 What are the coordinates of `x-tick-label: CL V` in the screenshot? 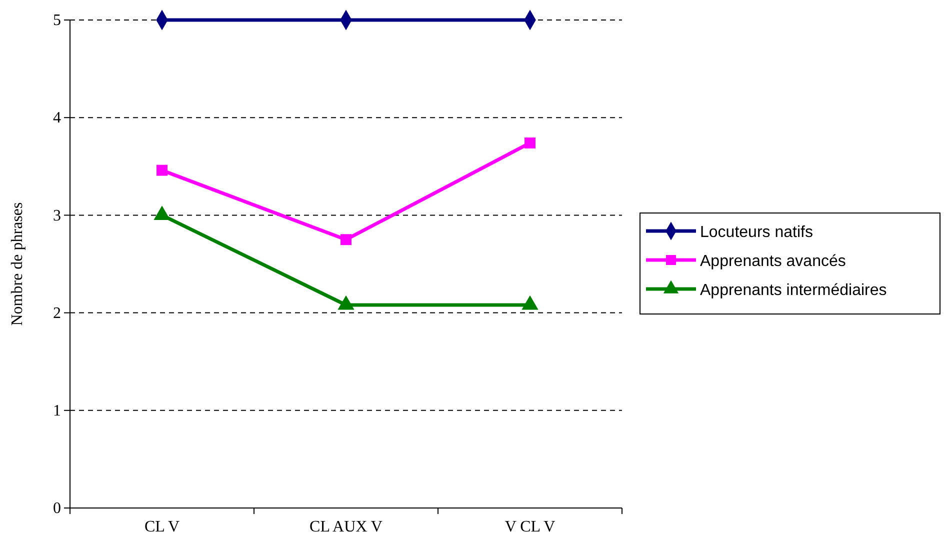 It's located at (162, 527).